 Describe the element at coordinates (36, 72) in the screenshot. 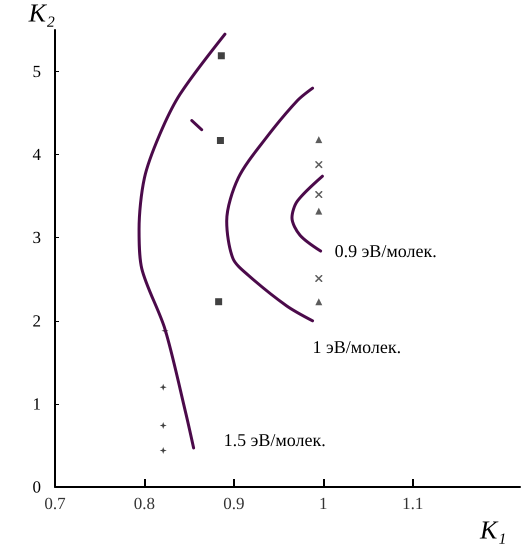

I see `y-tick-label: 5` at that location.